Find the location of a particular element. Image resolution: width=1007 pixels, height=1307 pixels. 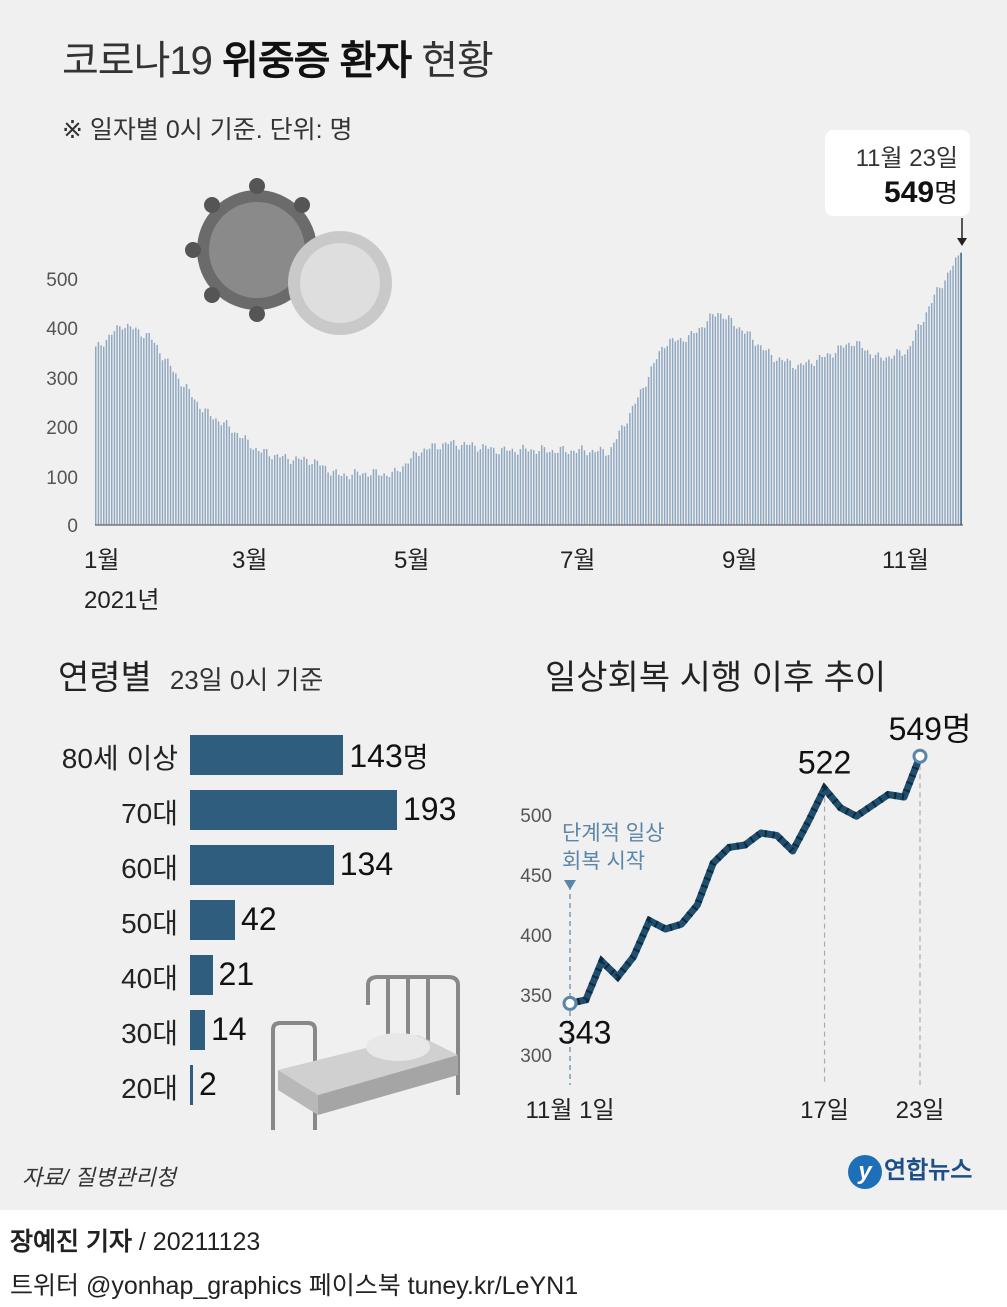

age-section-title: 연령별 23일 0시 기준 is located at coordinates (191, 678).